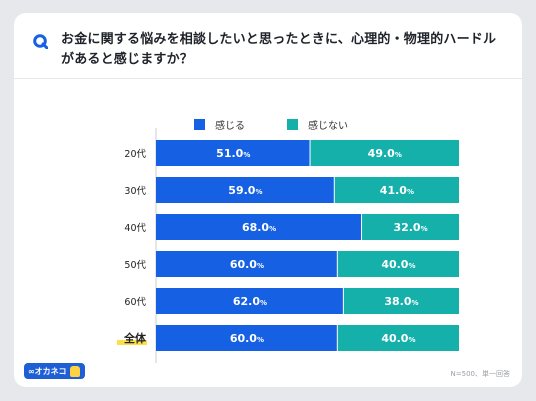 The image size is (536, 401). Describe the element at coordinates (47, 371) in the screenshot. I see `brand-logo-text: ∞オカネコ` at that location.